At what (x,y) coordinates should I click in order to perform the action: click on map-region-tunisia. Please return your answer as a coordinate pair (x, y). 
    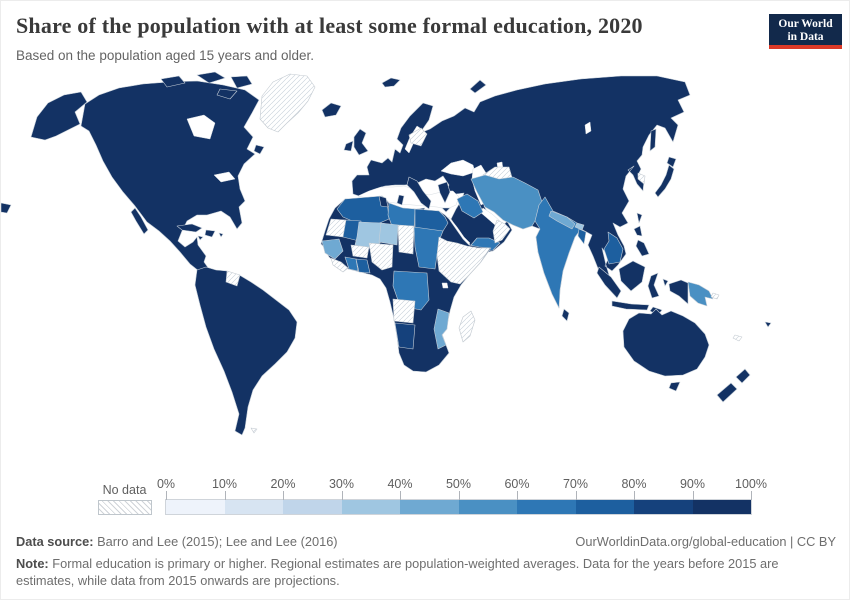
    Looking at the image, I should click on (383, 201).